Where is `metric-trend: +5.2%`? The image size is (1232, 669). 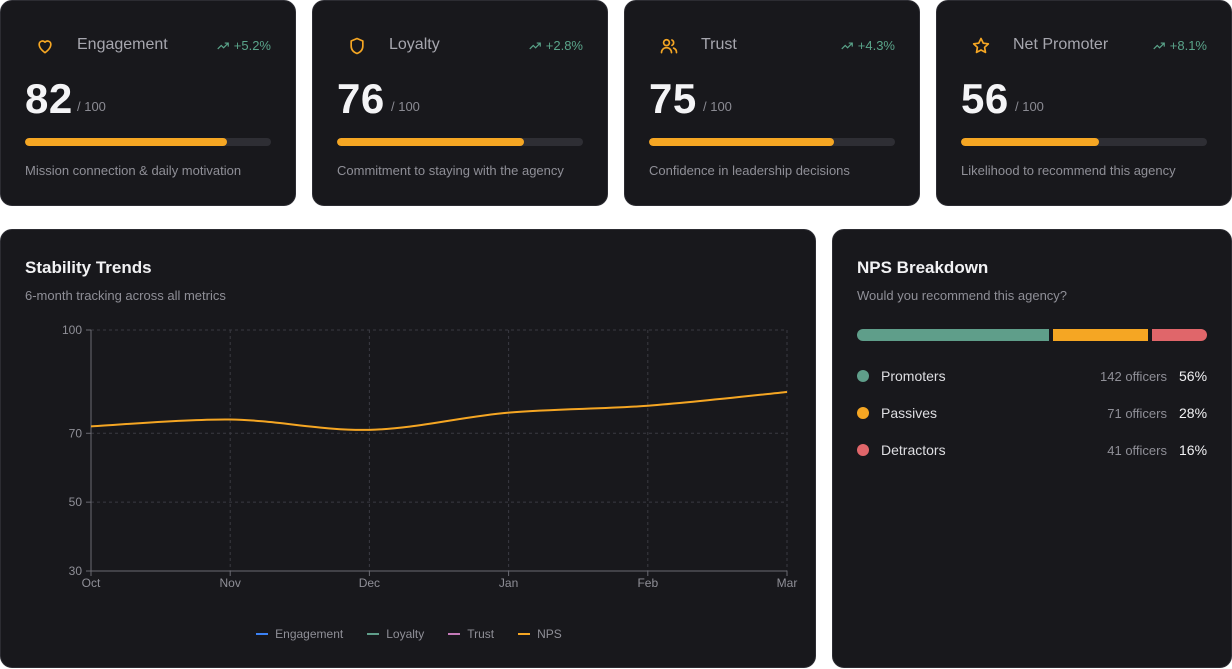
metric-trend: +5.2% is located at coordinates (243, 45).